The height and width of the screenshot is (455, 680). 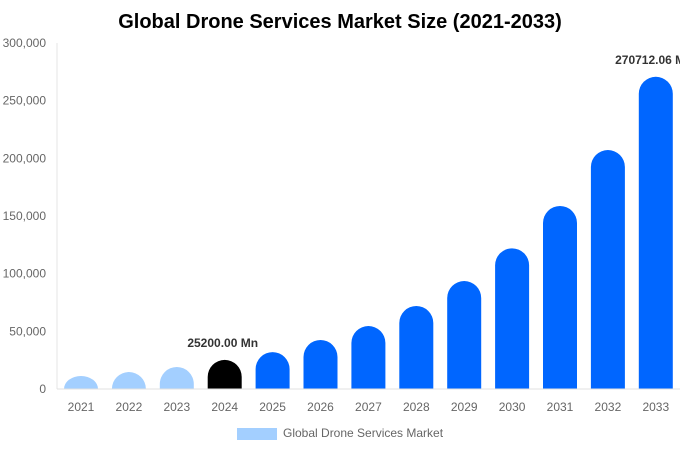 I want to click on bar-2021, so click(x=81, y=382).